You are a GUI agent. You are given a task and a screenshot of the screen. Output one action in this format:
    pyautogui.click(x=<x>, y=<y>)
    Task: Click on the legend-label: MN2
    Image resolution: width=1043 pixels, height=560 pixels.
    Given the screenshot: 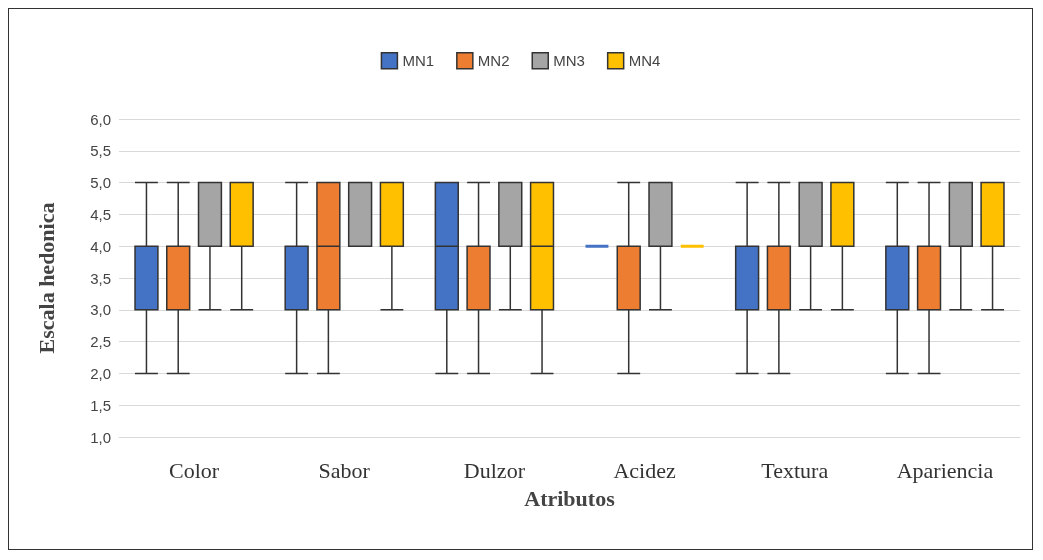 What is the action you would take?
    pyautogui.click(x=493, y=61)
    